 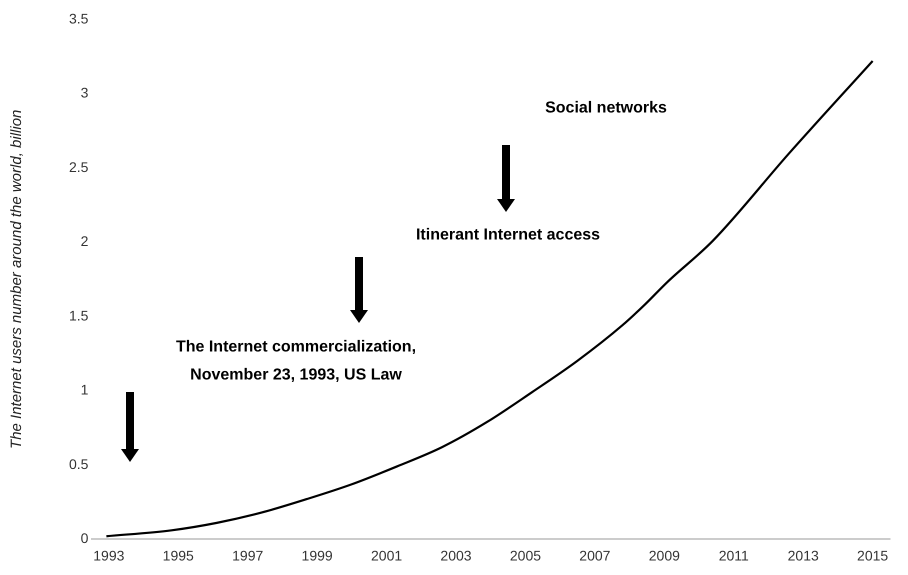 I want to click on y-tick-label: 0.5, so click(x=78, y=464).